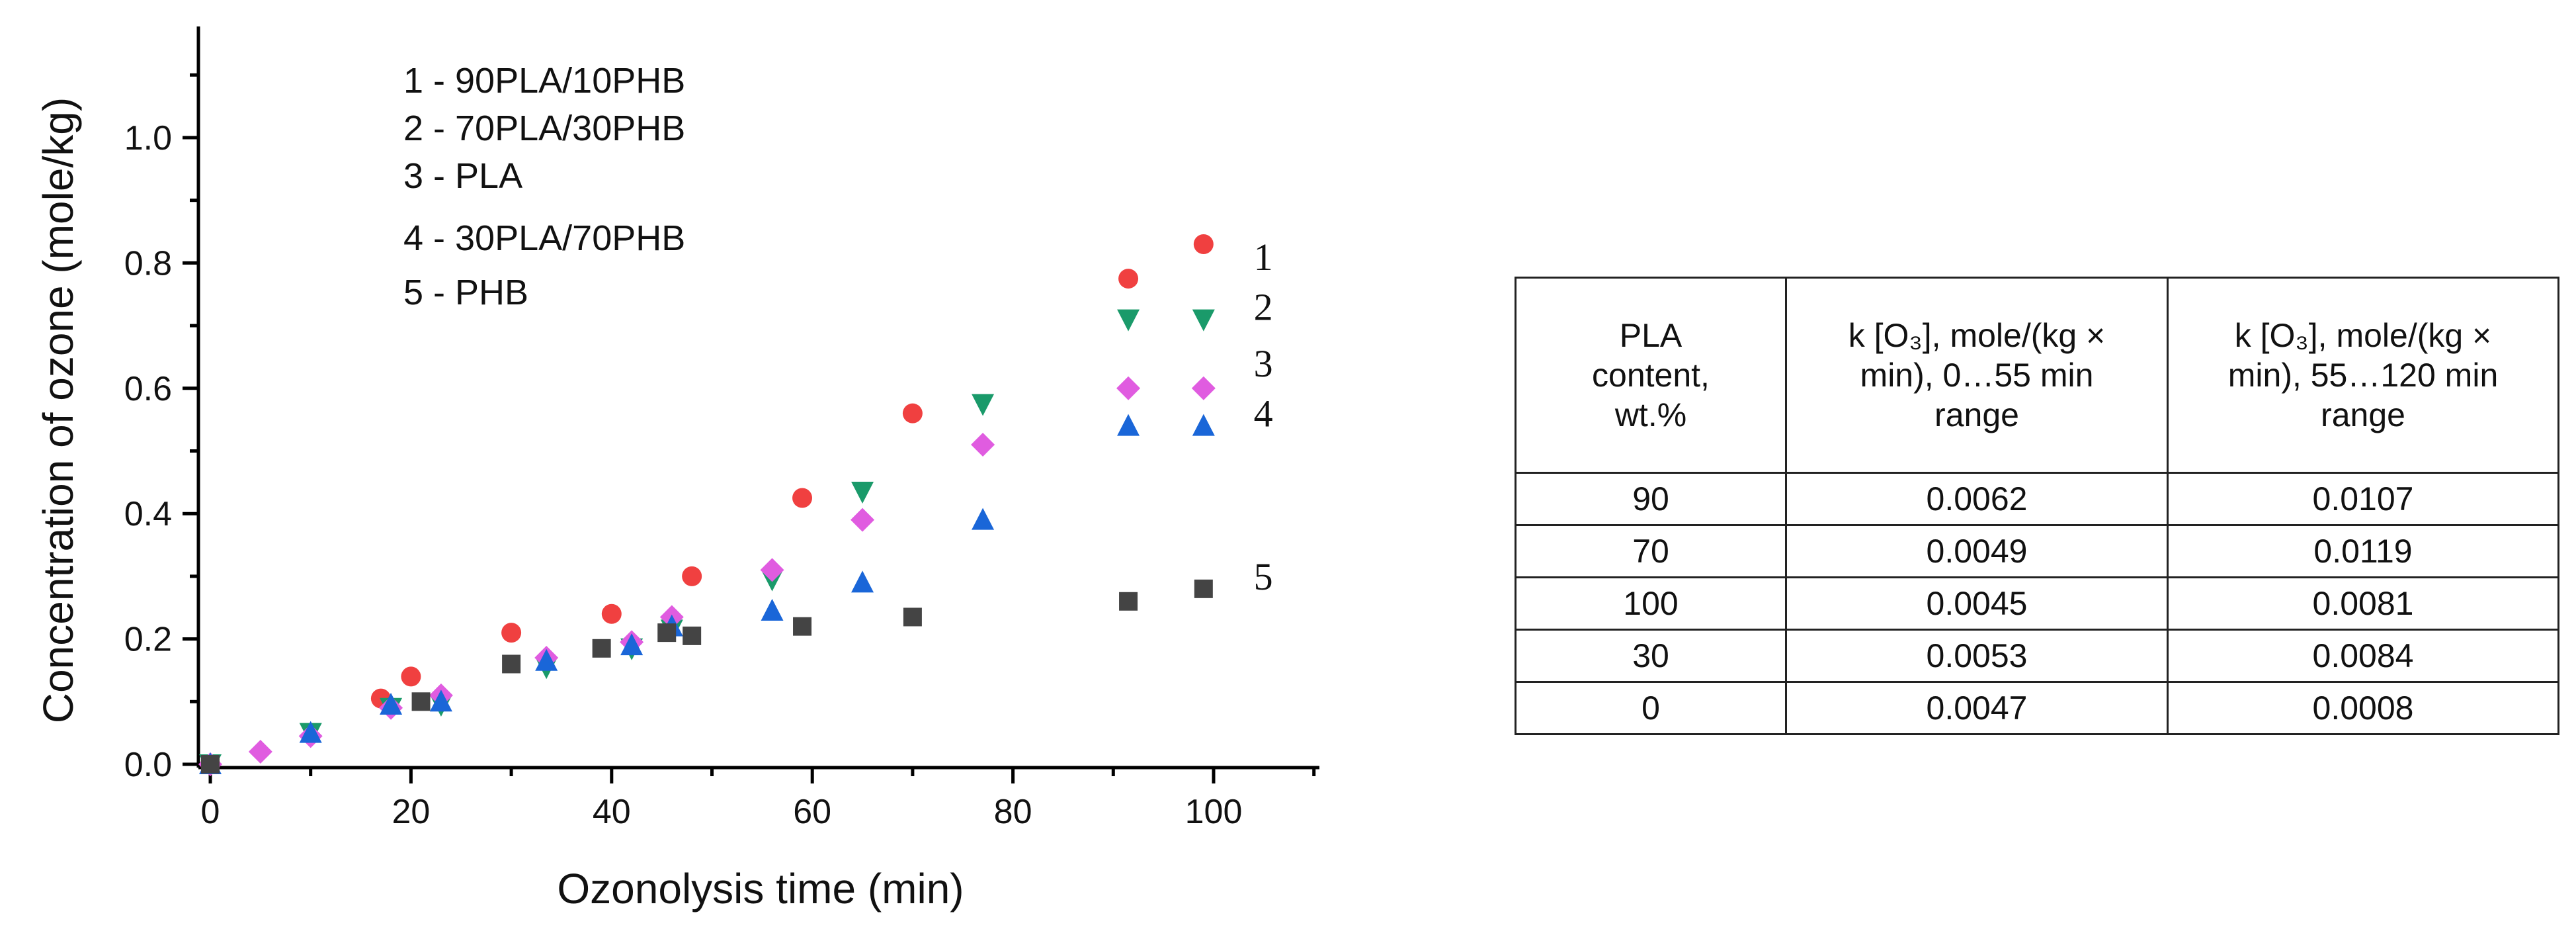 Image resolution: width=2576 pixels, height=935 pixels. What do you see at coordinates (1263, 413) in the screenshot?
I see `curve-number-label: 4` at bounding box center [1263, 413].